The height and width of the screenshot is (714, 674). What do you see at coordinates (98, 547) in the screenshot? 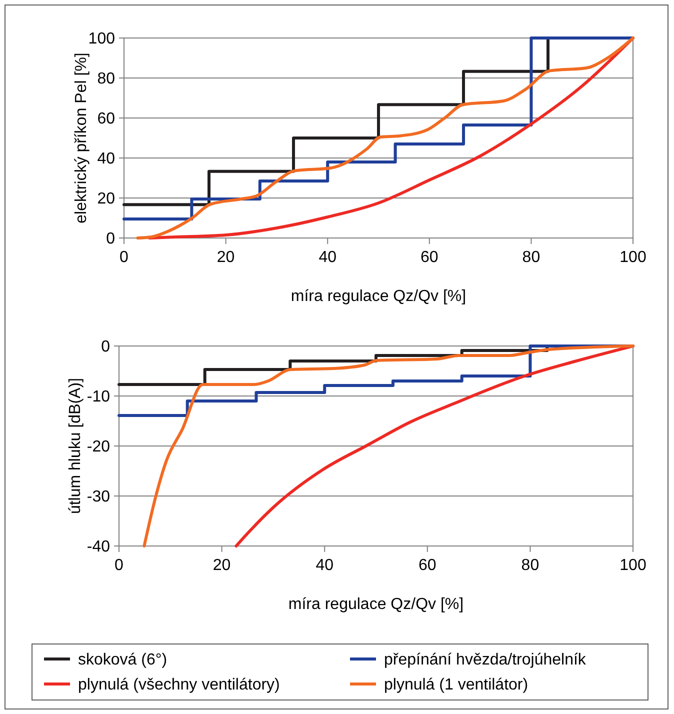
I see `y-tick-label: -40` at bounding box center [98, 547].